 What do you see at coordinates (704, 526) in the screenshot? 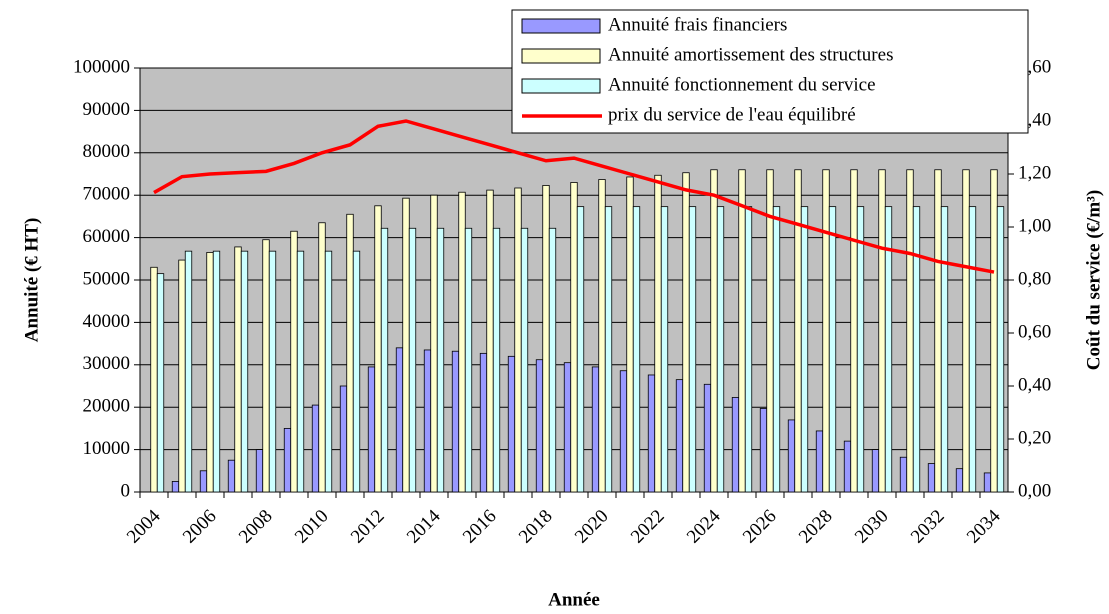
I see `x-tick-label: 2024` at bounding box center [704, 526].